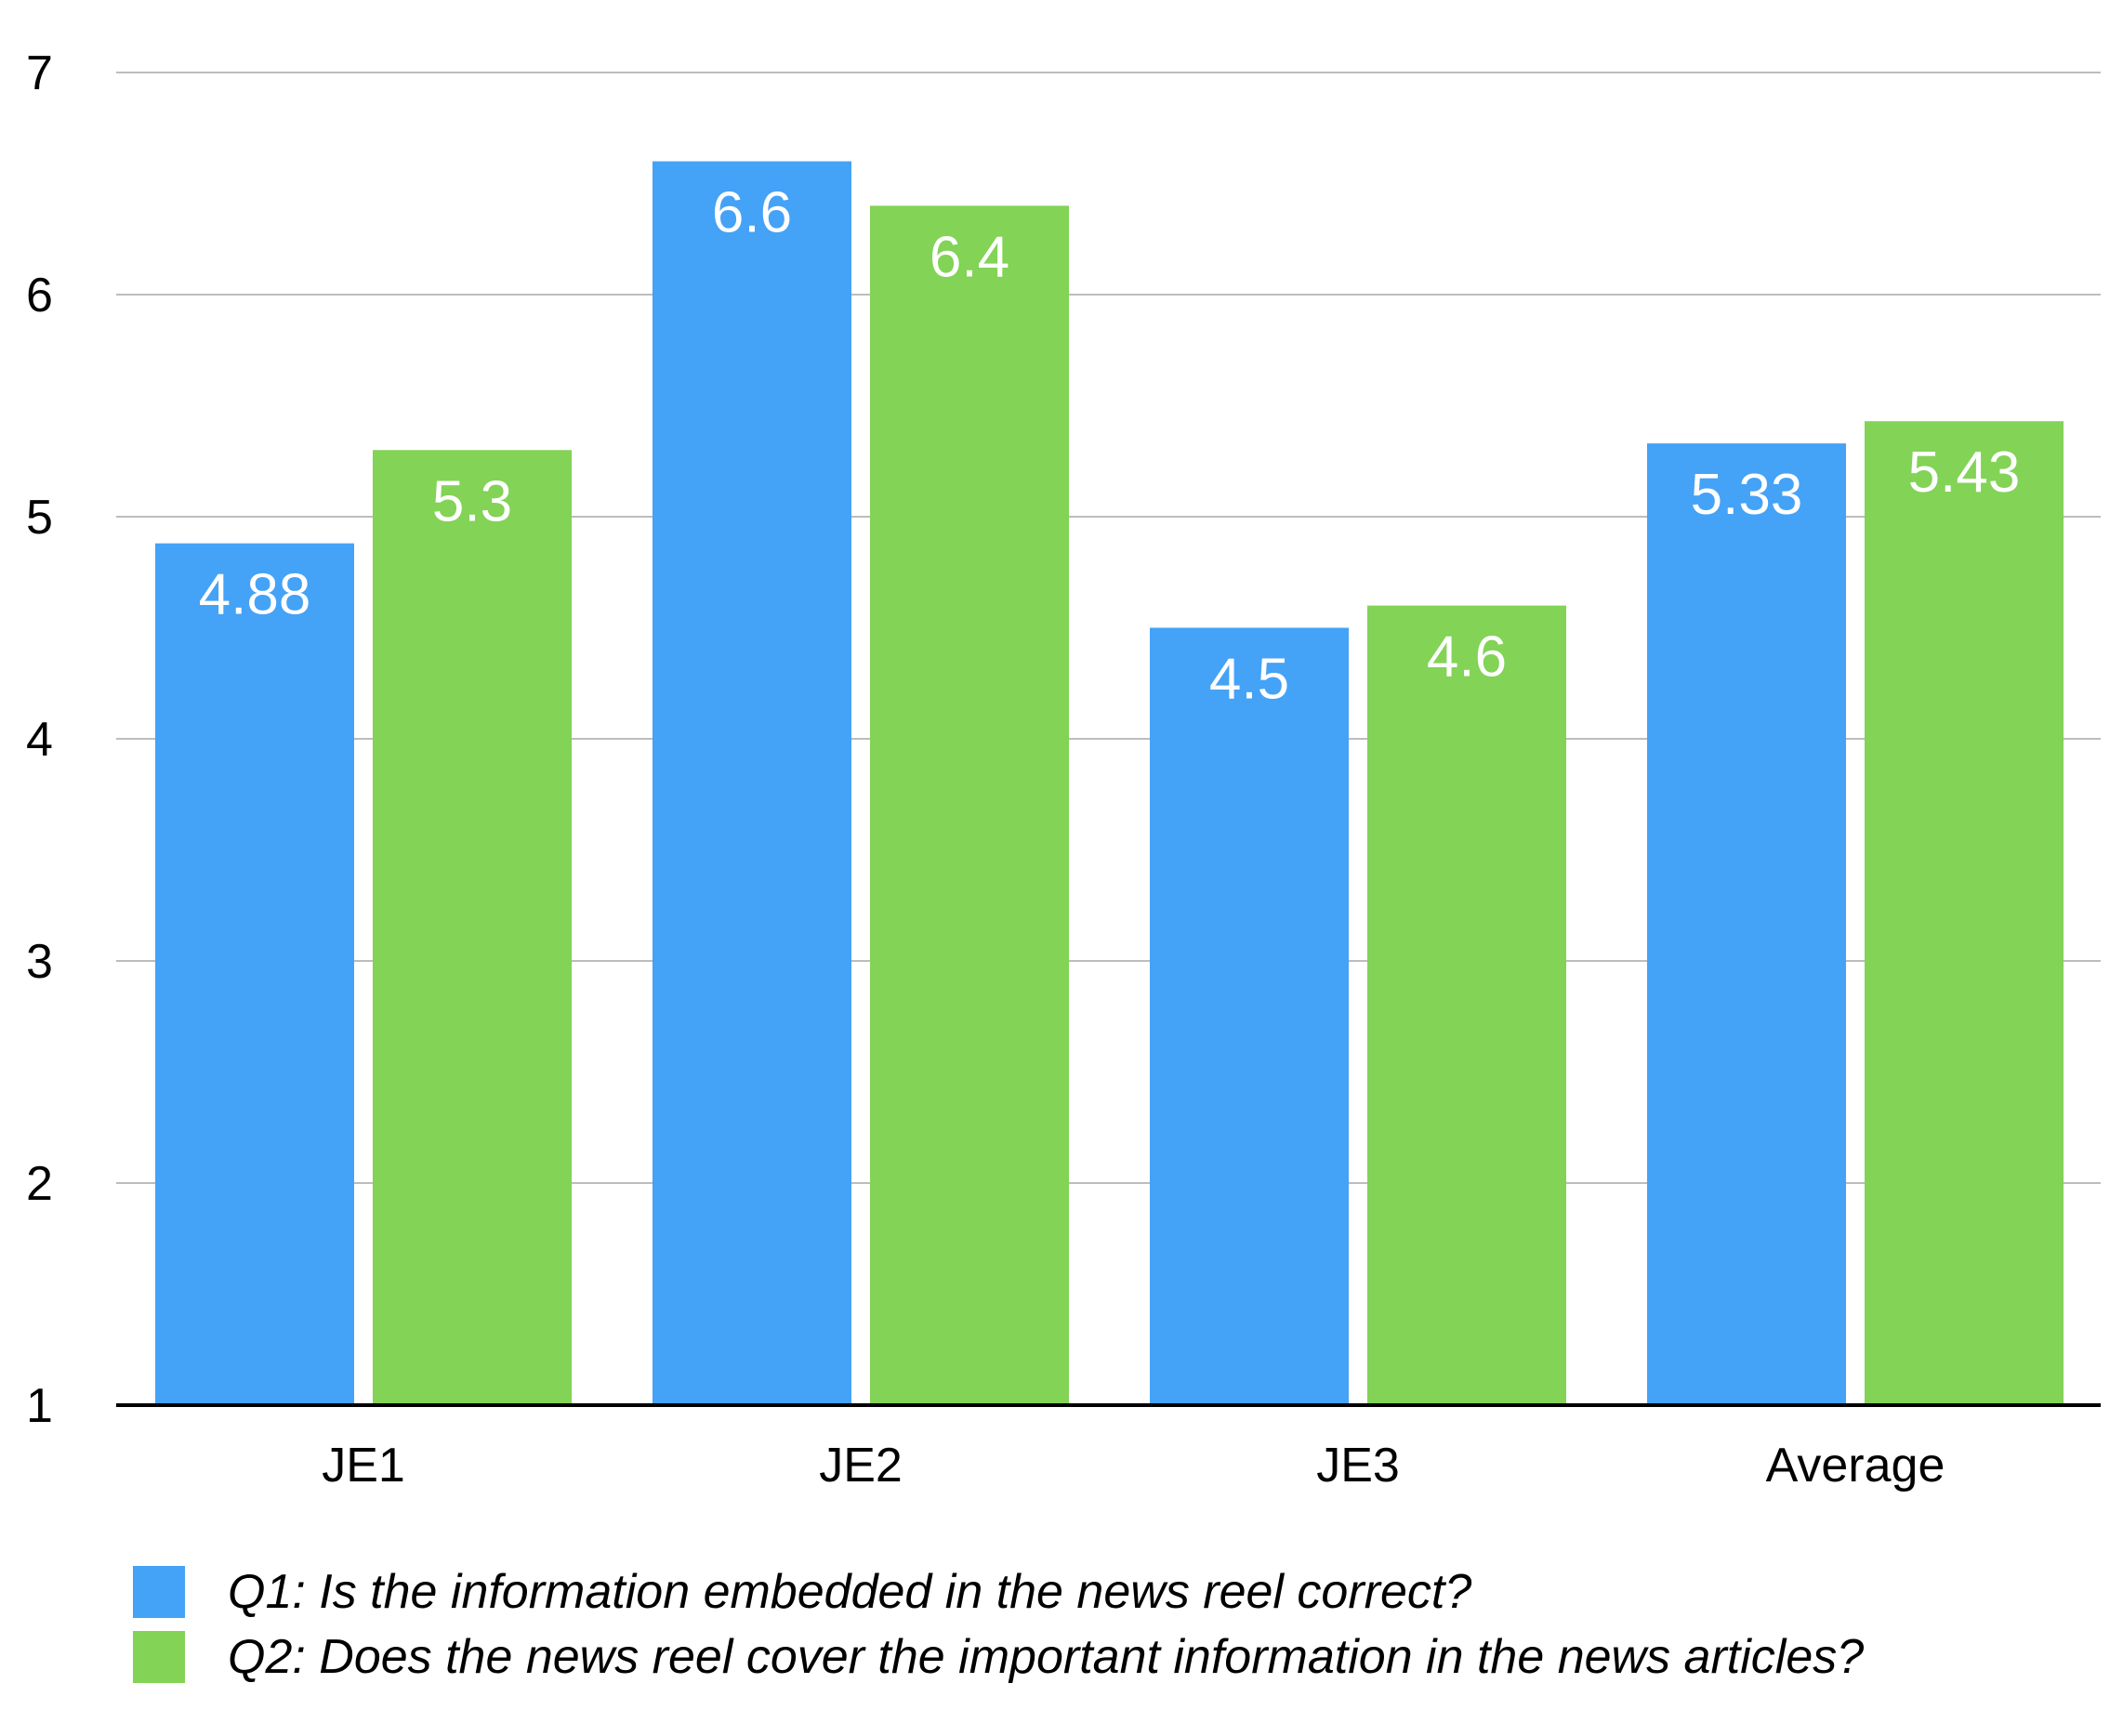 The image size is (2123, 1736). What do you see at coordinates (39, 518) in the screenshot?
I see `y-tick-label: 5` at bounding box center [39, 518].